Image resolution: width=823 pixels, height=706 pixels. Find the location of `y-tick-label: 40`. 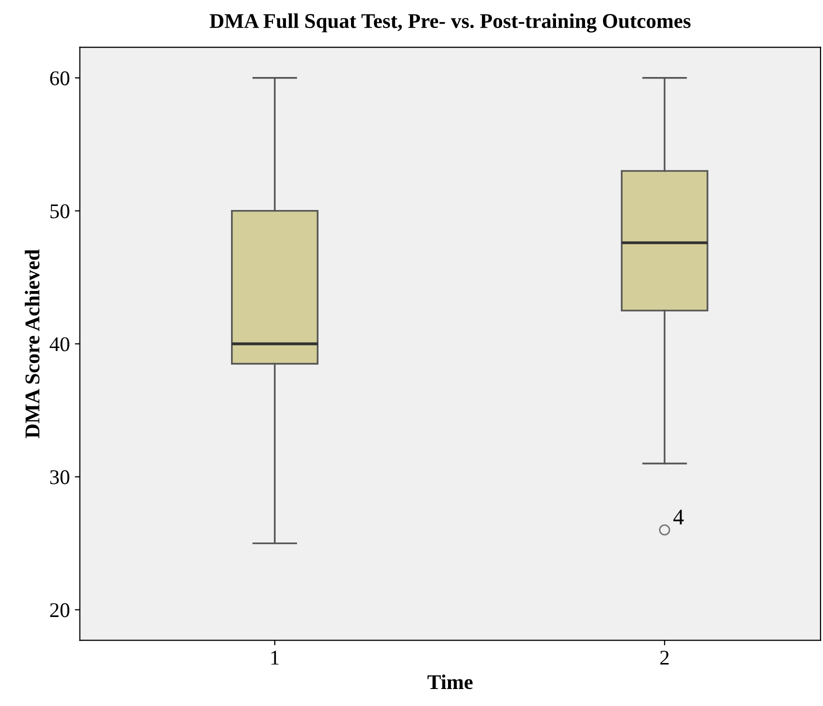

y-tick-label: 40 is located at coordinates (60, 344).